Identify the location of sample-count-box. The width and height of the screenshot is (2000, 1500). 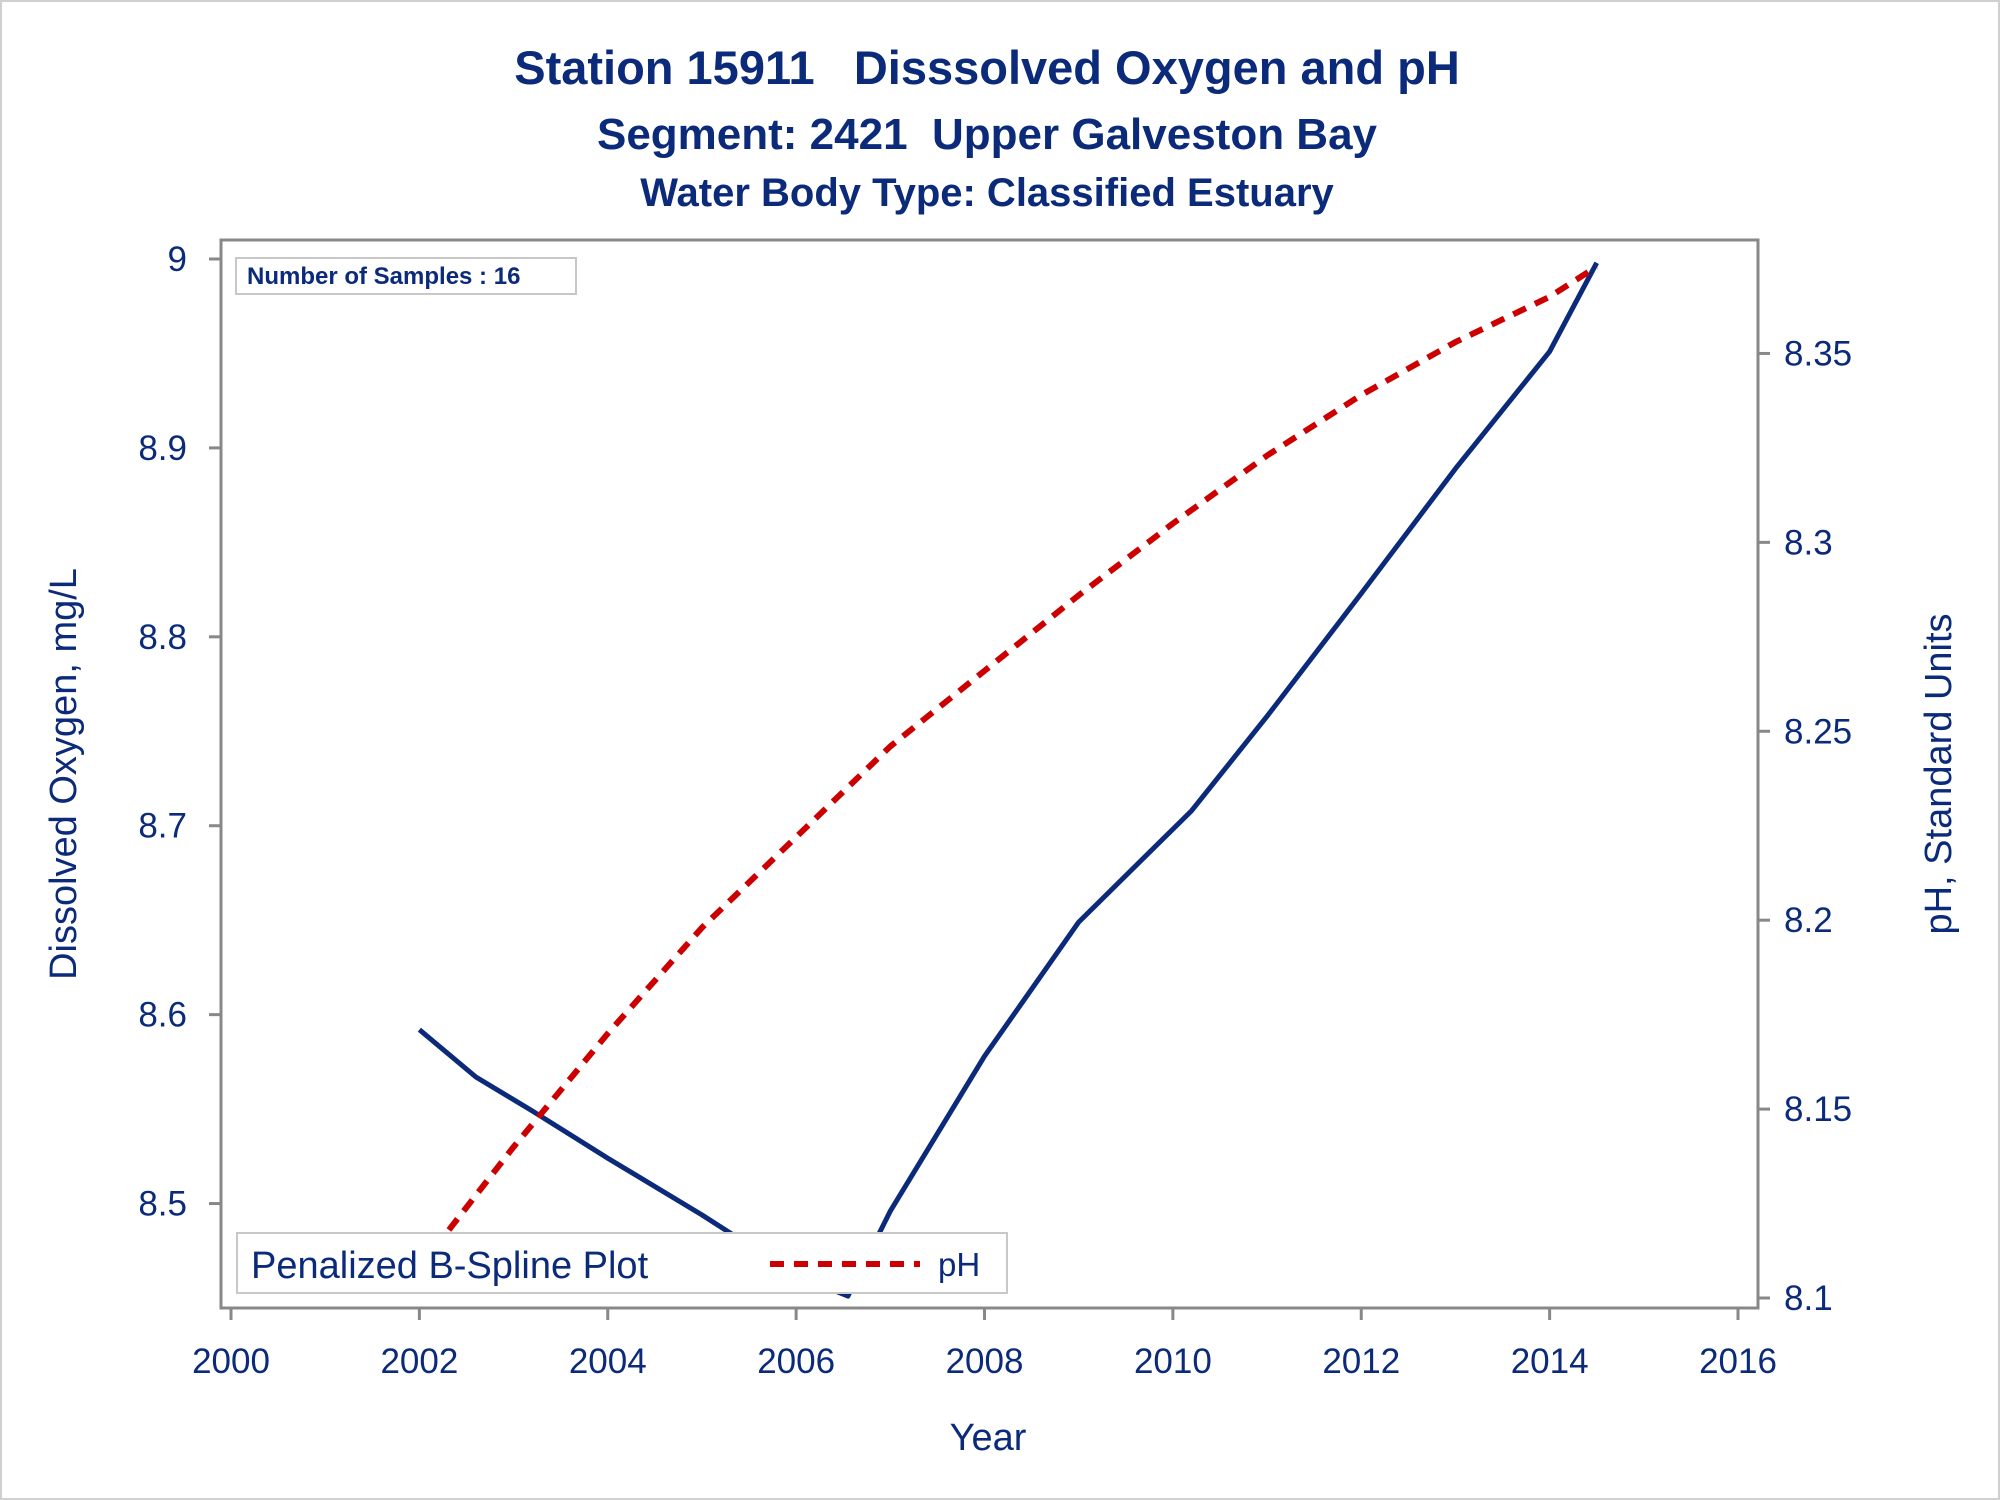
(406, 276).